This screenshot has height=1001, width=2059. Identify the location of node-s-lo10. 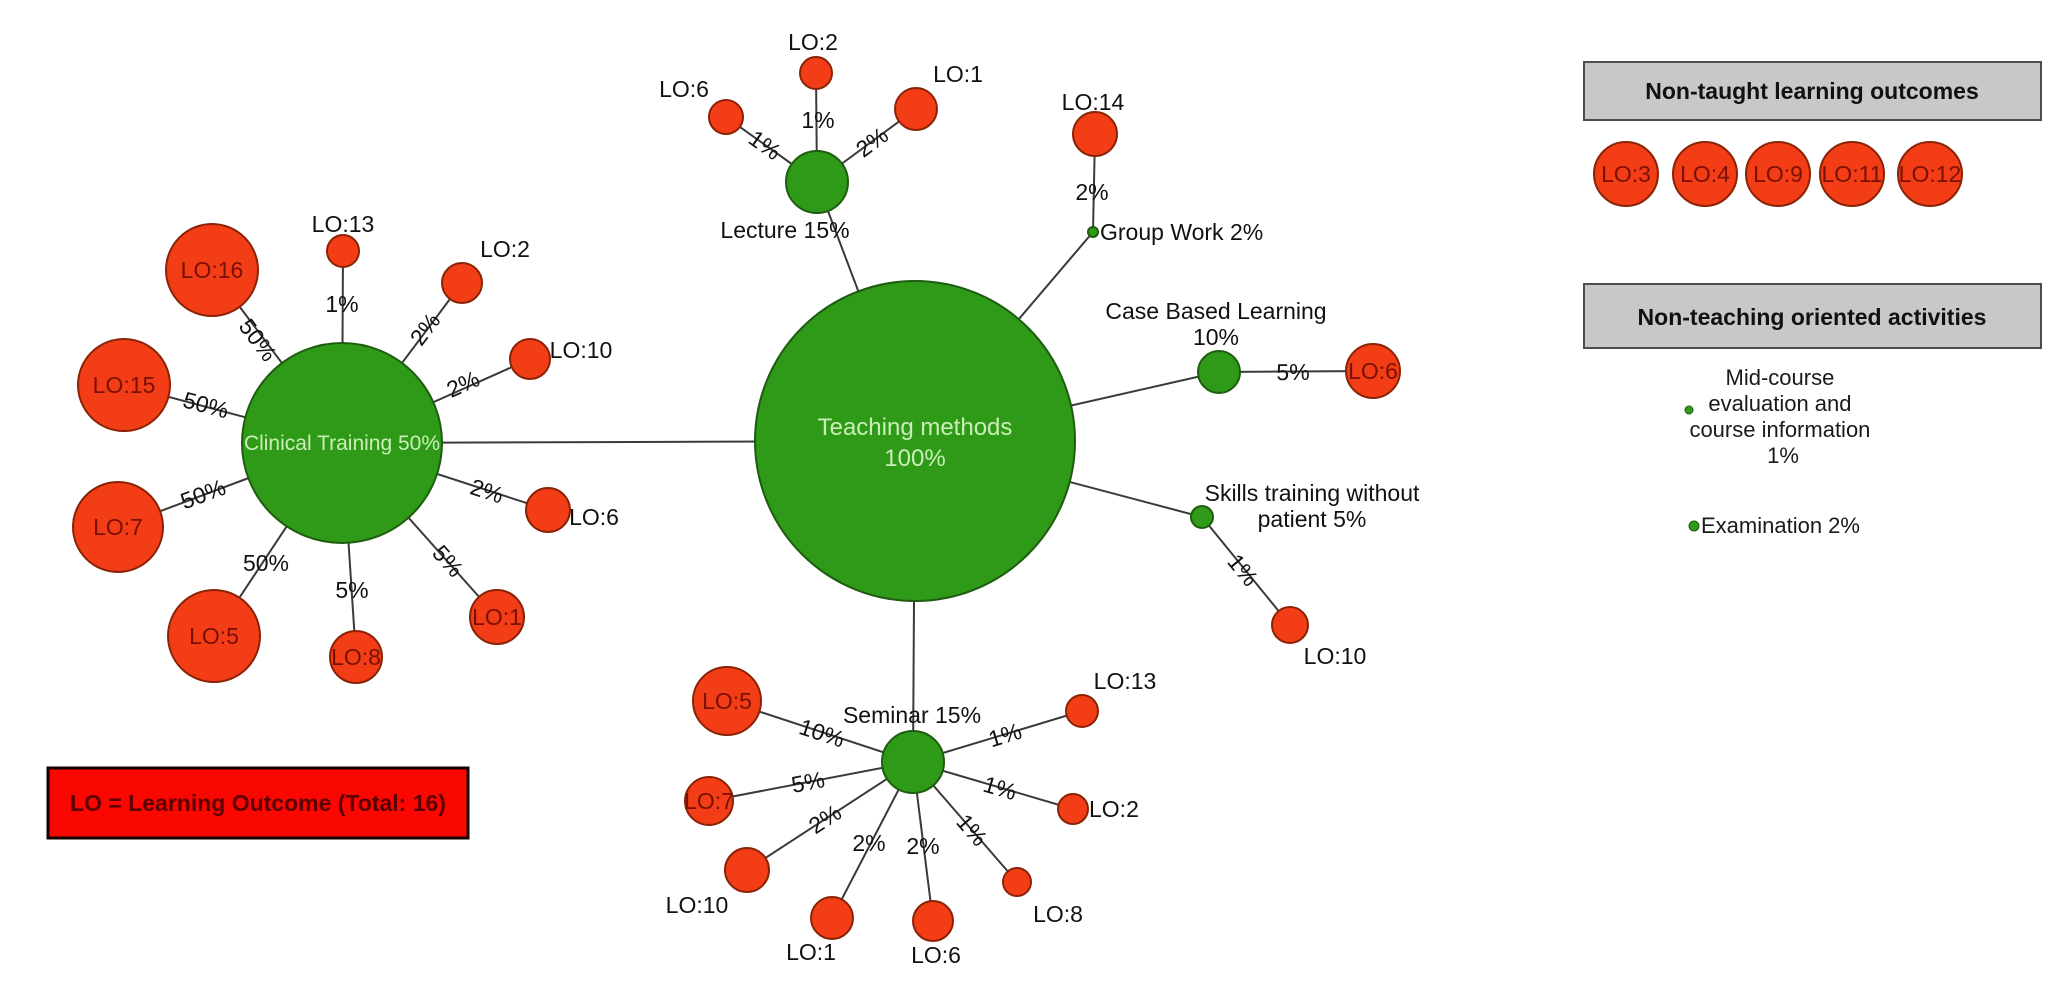
(1290, 625).